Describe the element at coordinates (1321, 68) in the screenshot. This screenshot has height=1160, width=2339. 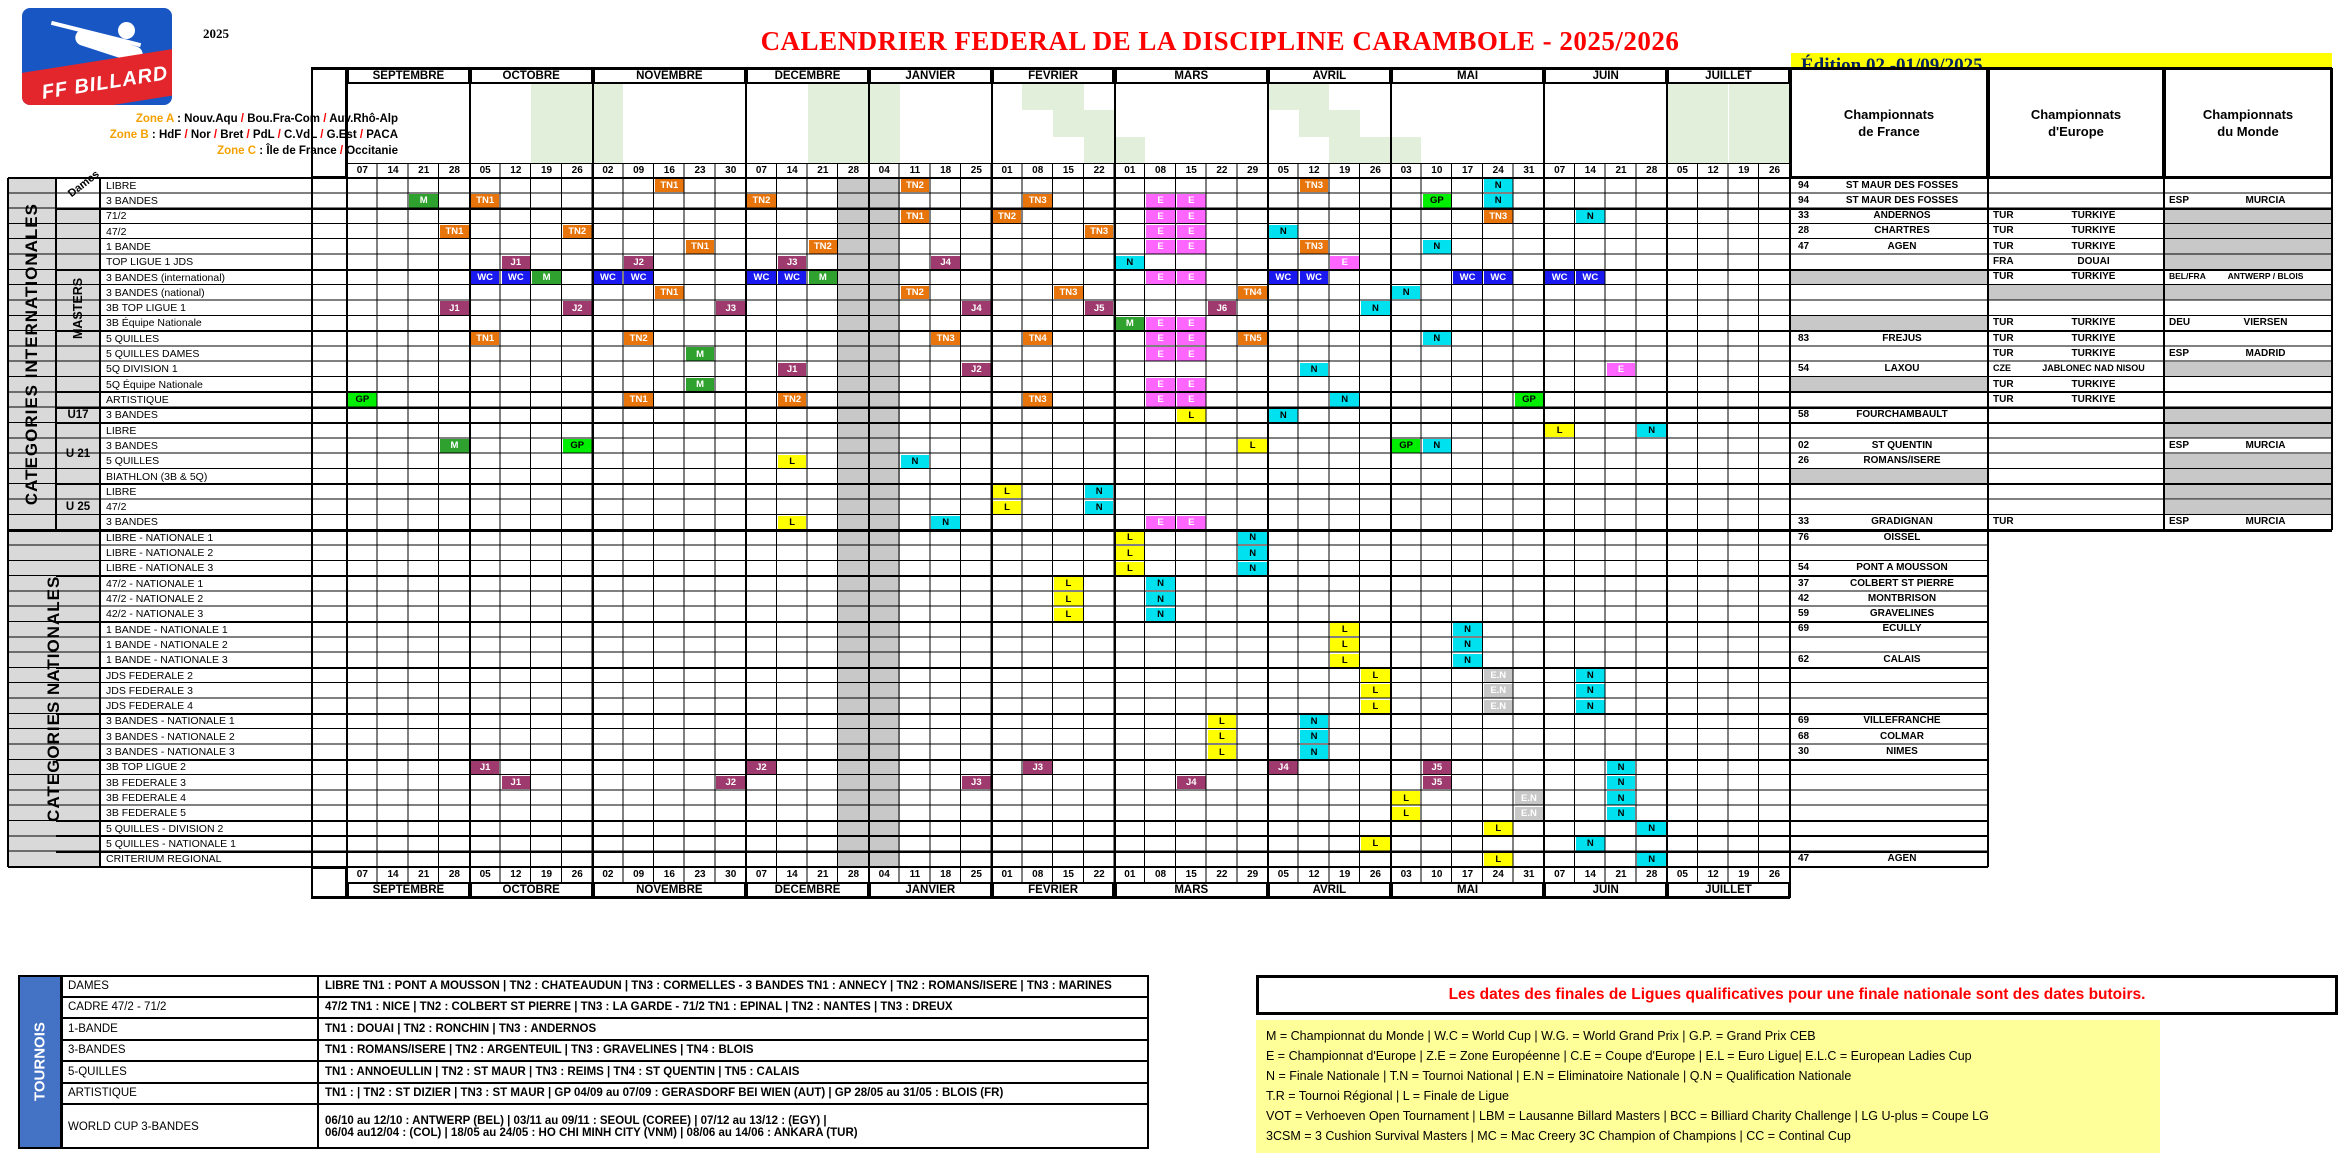
I see `thick-hline` at that location.